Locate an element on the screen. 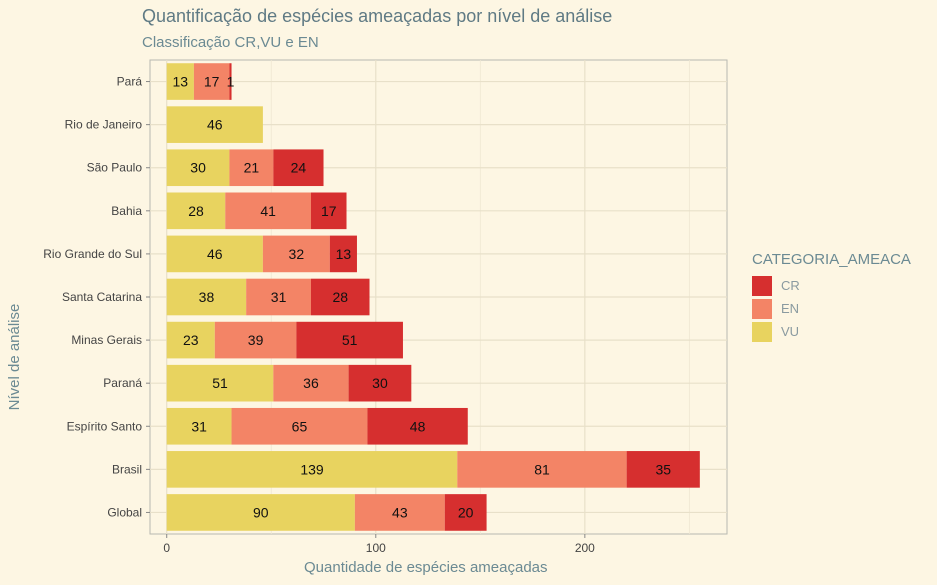 Image resolution: width=937 pixels, height=585 pixels. data-label: 32 is located at coordinates (297, 254).